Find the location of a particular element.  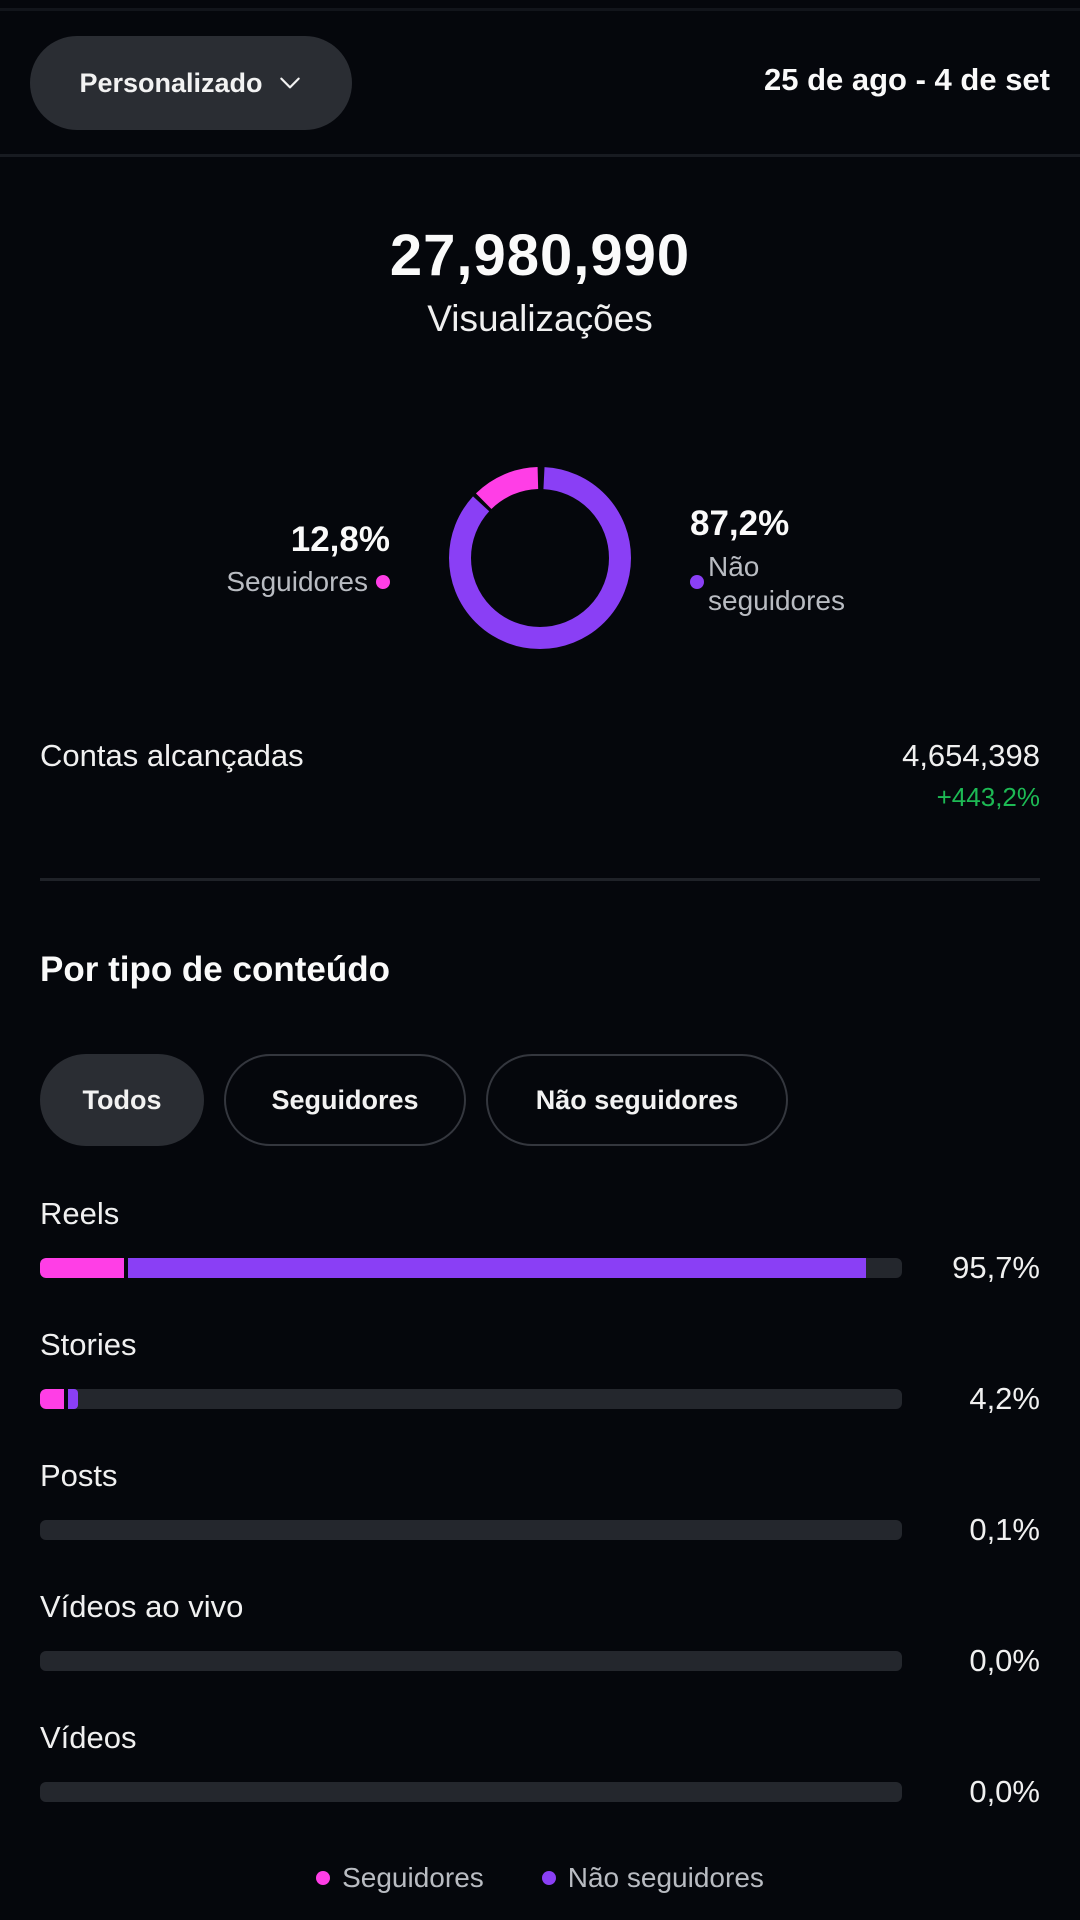

non-followers-label-line2: seguidores is located at coordinates (776, 600).